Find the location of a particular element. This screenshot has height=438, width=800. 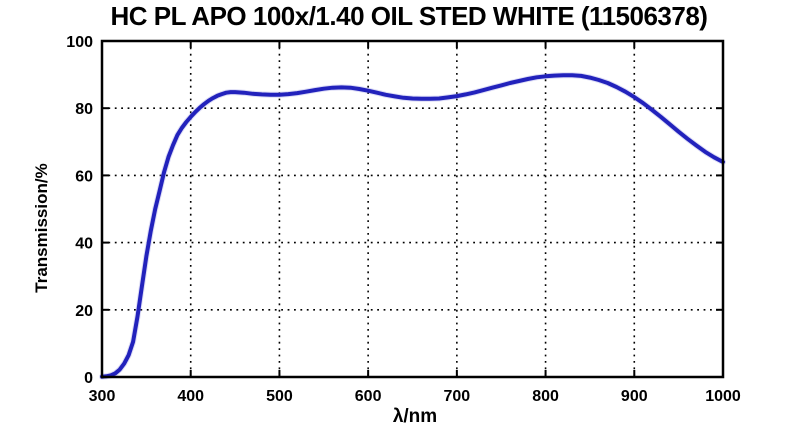

y-tick-label: 60 is located at coordinates (84, 176).